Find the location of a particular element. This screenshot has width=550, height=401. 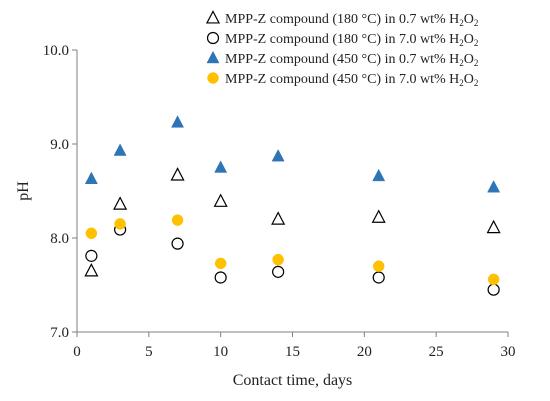

y-axis-title: pH is located at coordinates (23, 191).